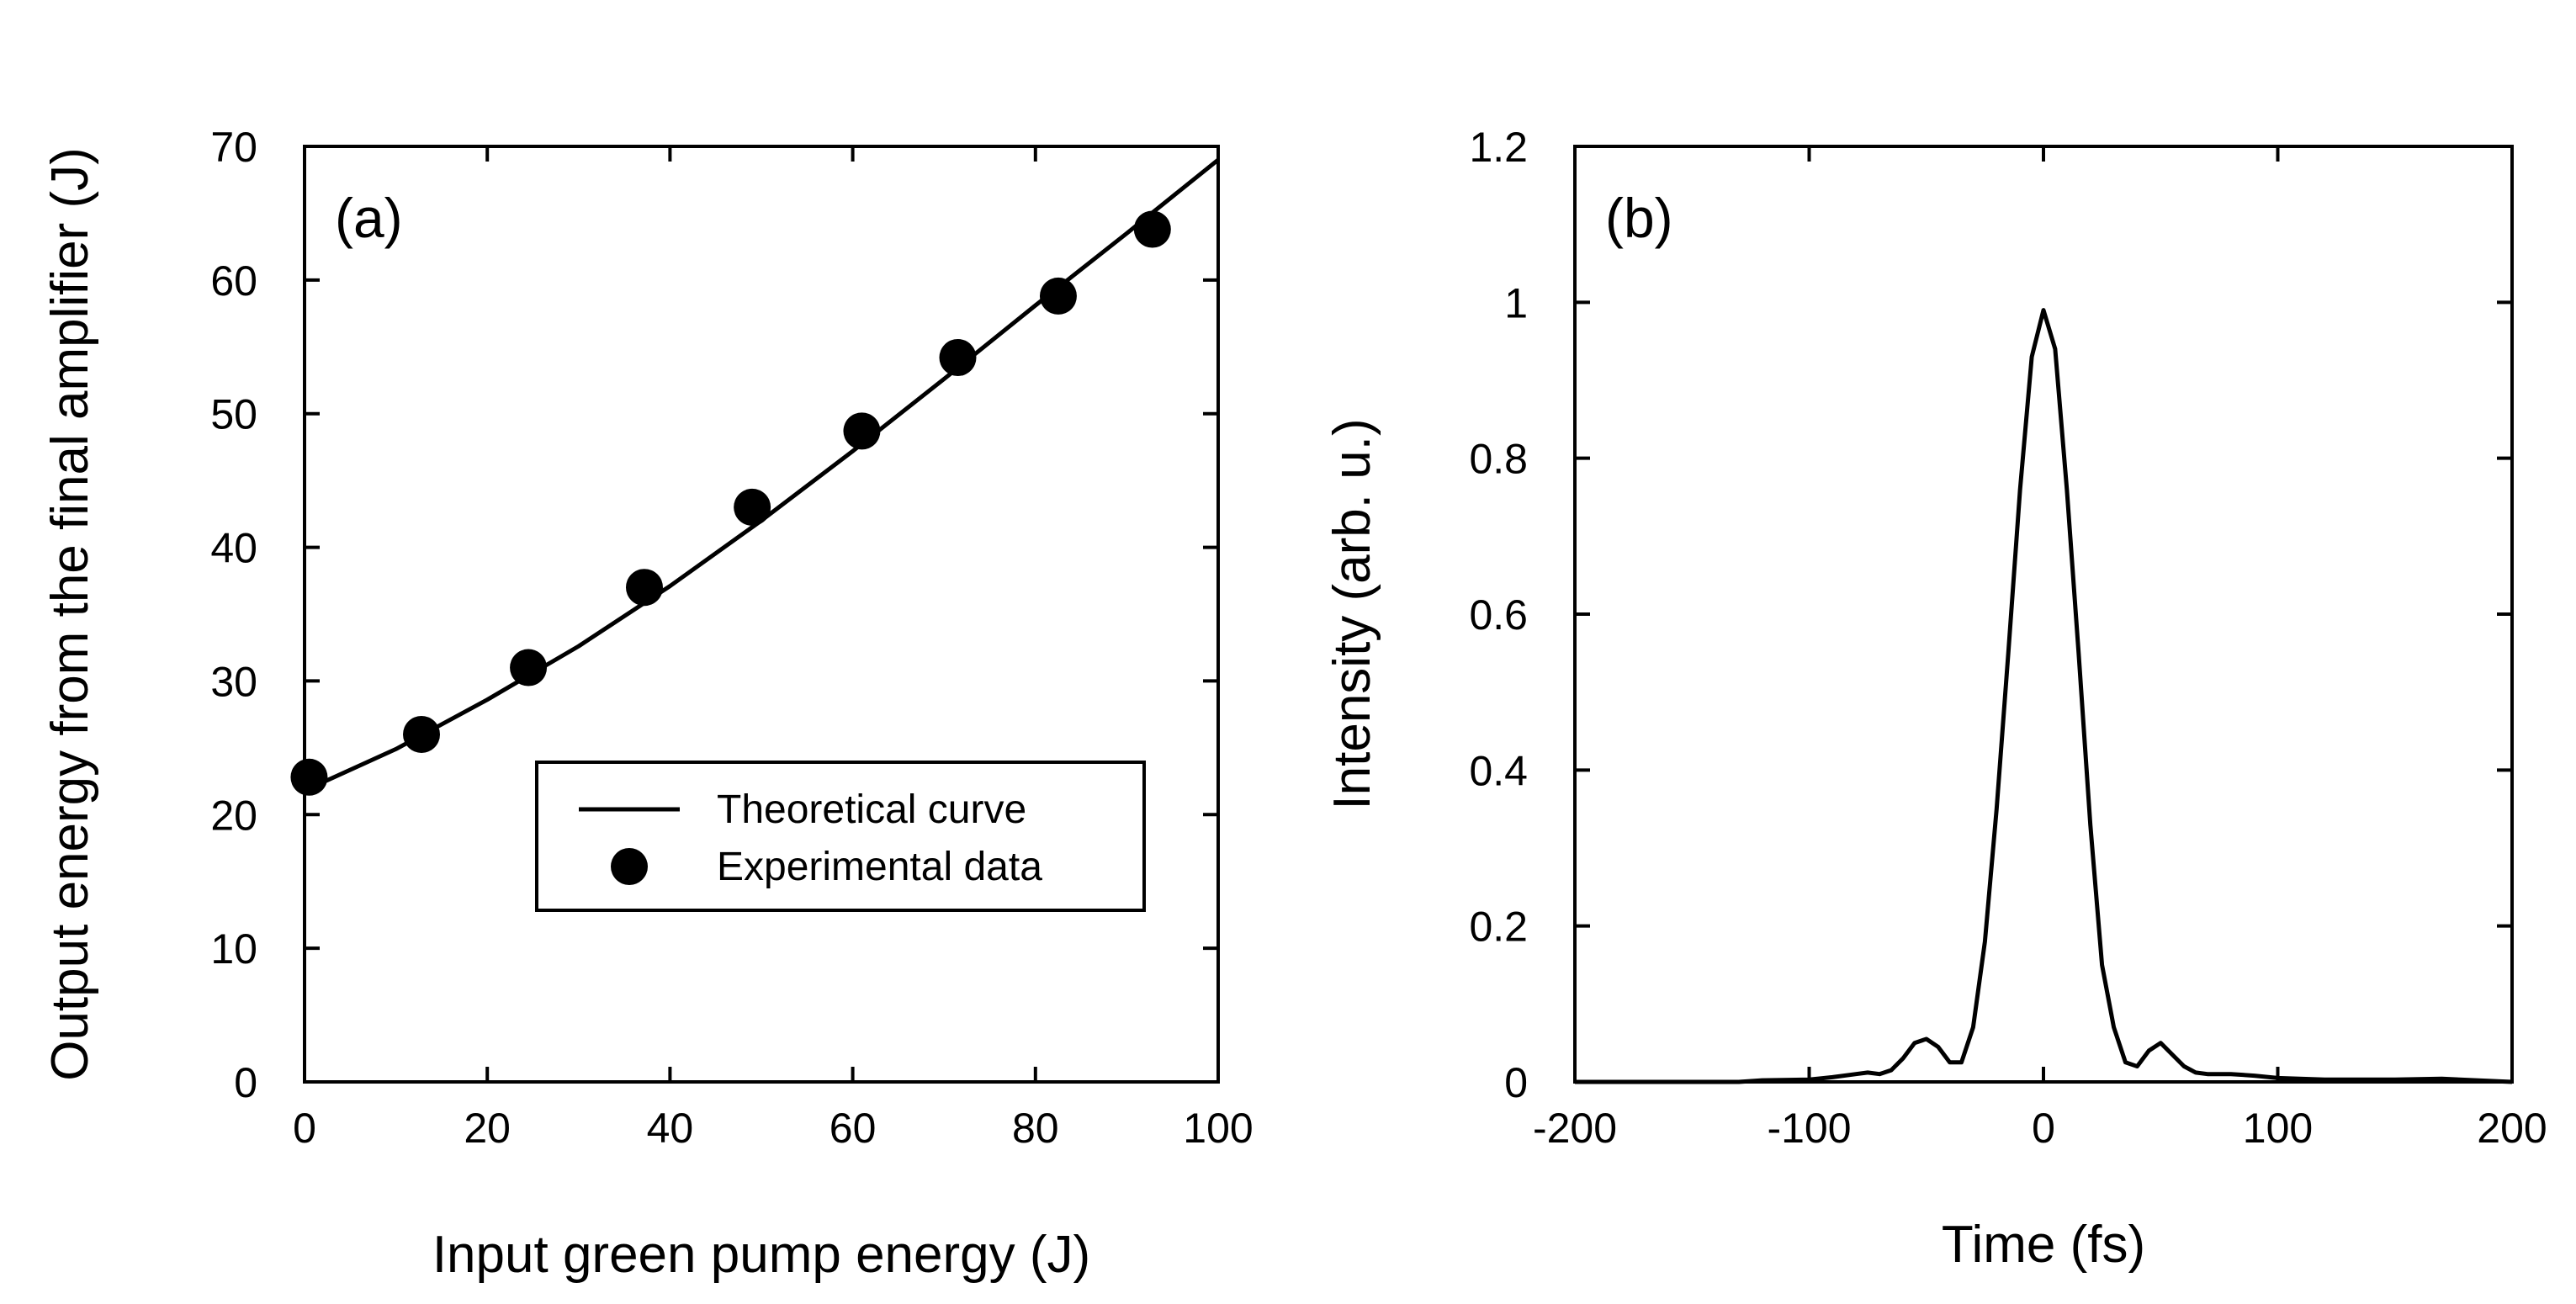  I want to click on panel-b-x-tick-label: 0, so click(2044, 1128).